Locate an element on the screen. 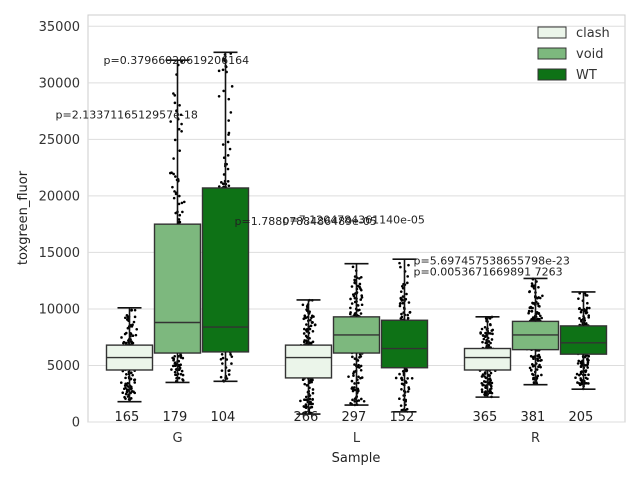 This screenshot has height=480, width=640. count-label: 104 is located at coordinates (223, 417).